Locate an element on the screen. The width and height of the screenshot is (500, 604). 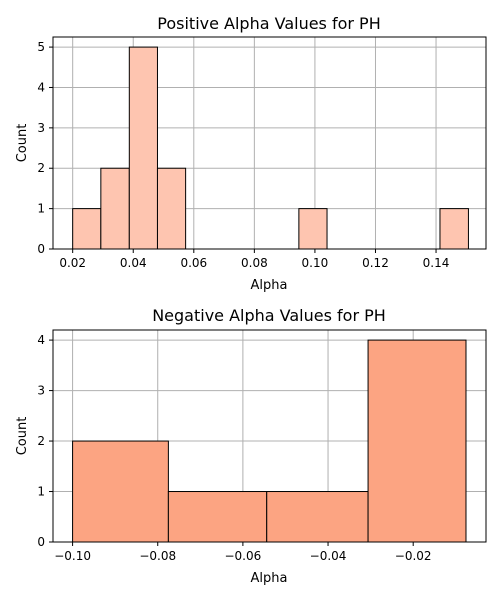
x-tick-label: −0.06 is located at coordinates (242, 556).